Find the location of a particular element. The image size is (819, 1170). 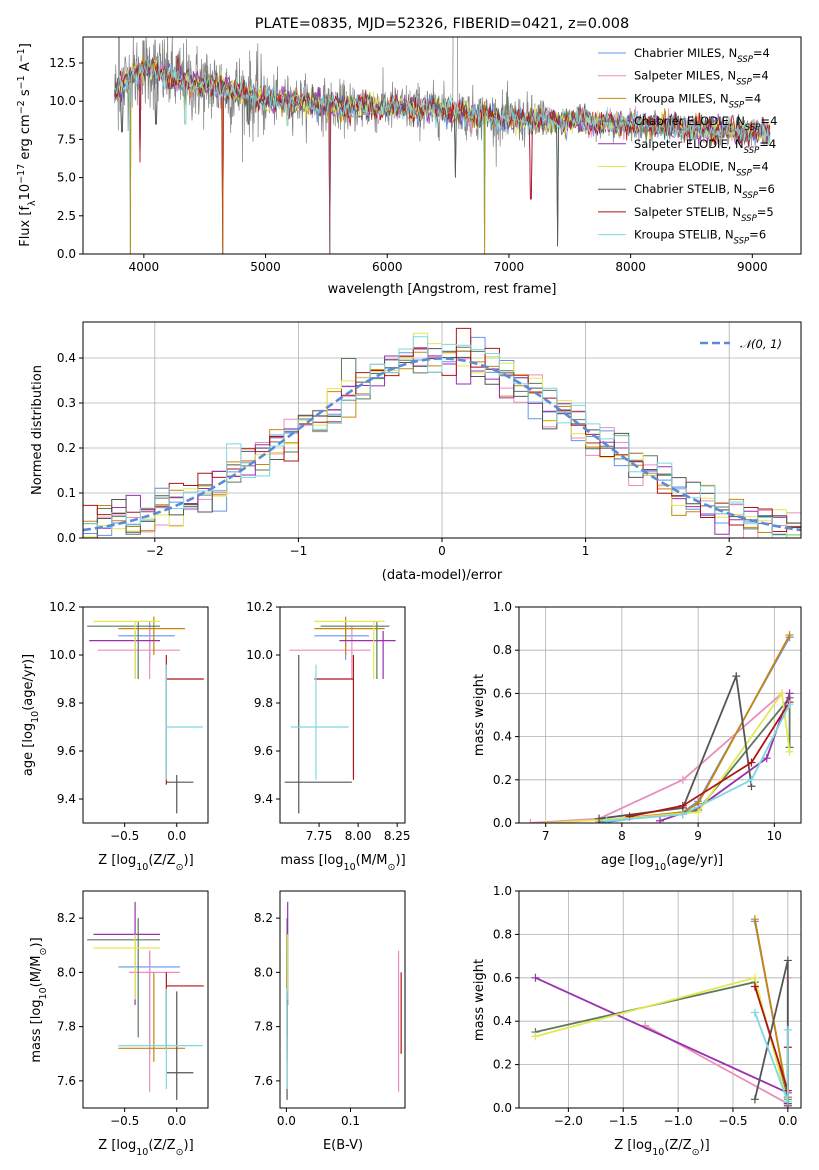

y-tick-label: 9.8 is located at coordinates (263, 703).